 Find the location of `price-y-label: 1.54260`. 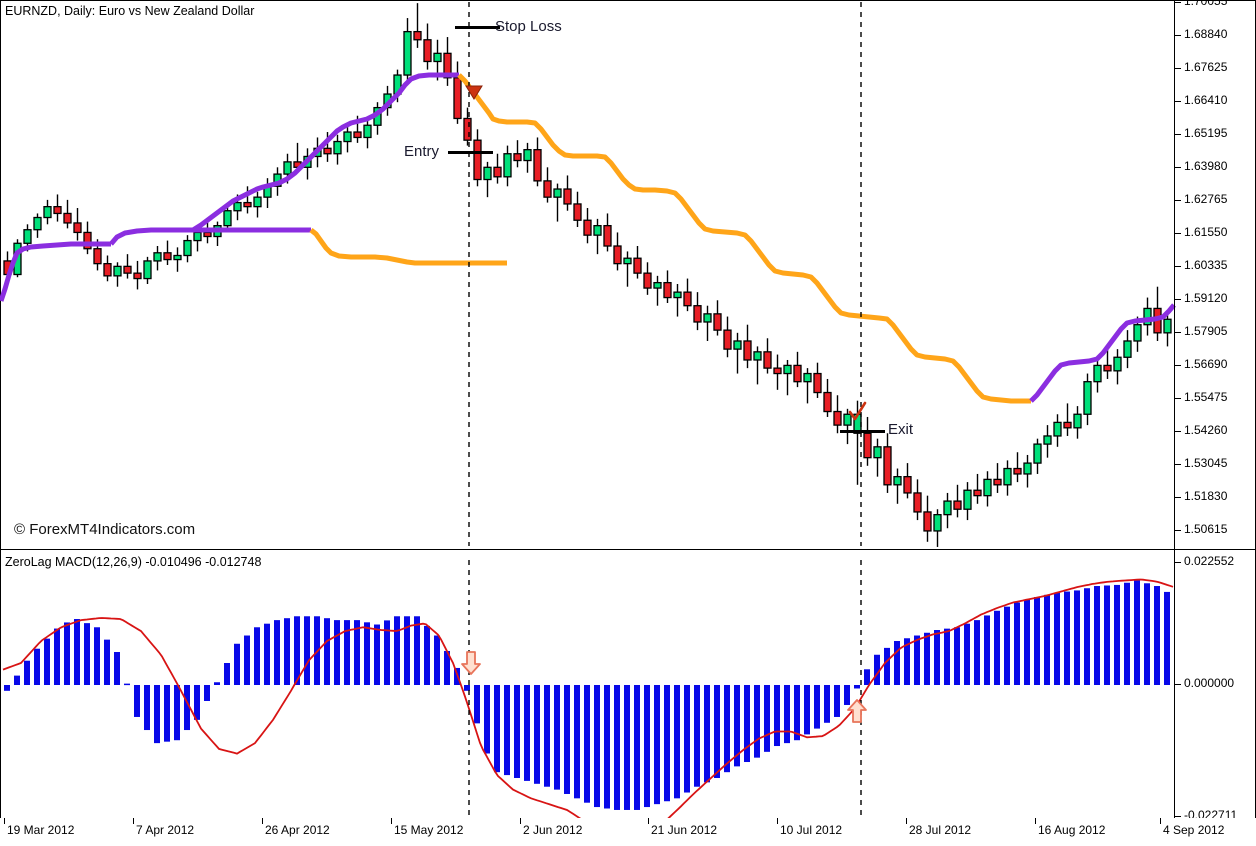

price-y-label: 1.54260 is located at coordinates (1206, 429).